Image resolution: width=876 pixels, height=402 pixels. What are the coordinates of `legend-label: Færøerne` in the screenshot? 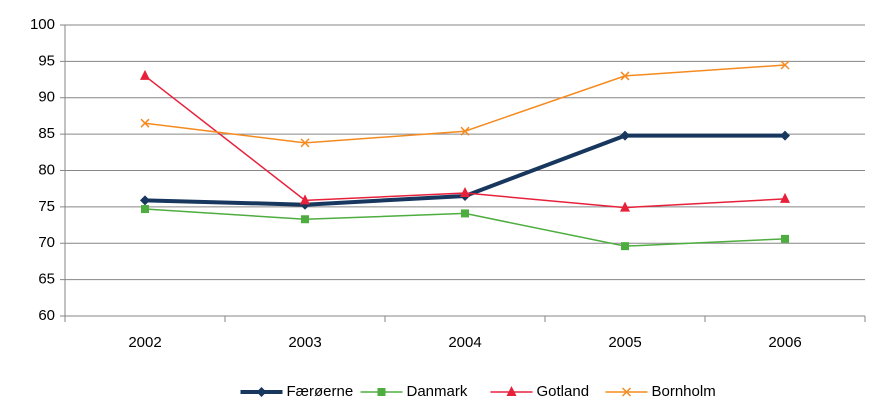 It's located at (320, 391).